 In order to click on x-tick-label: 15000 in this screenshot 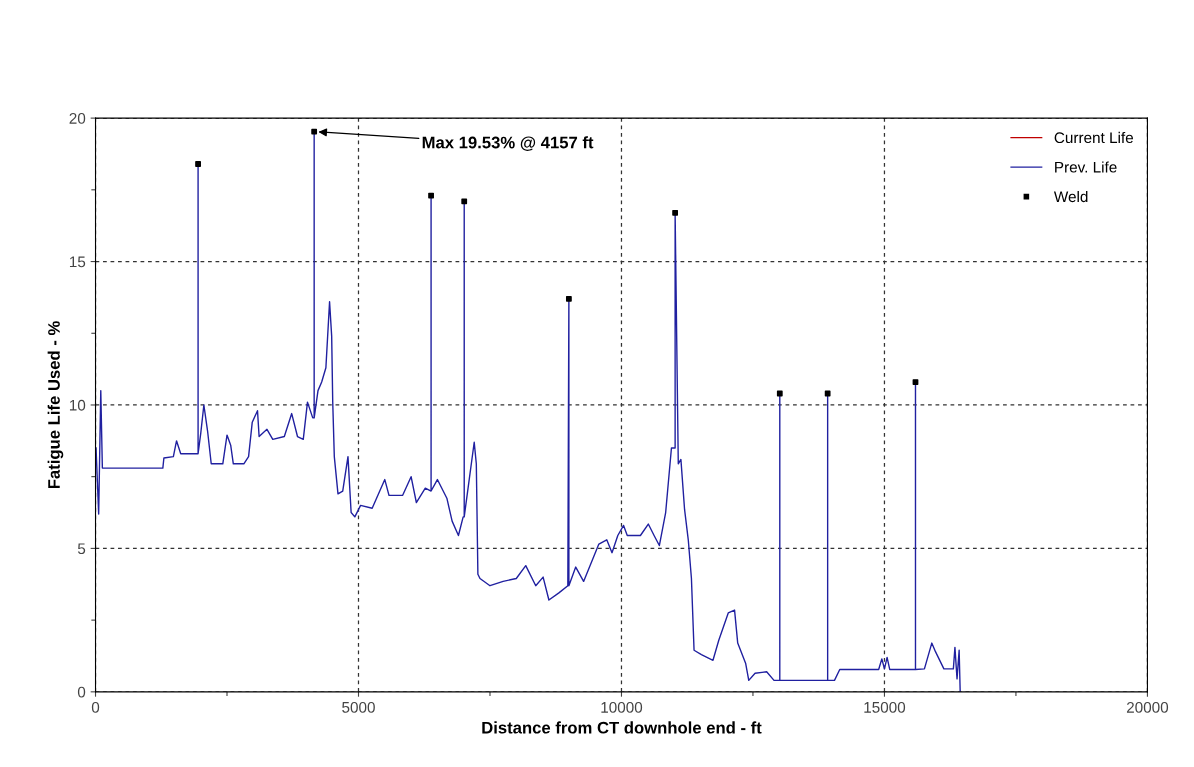, I will do `click(885, 707)`.